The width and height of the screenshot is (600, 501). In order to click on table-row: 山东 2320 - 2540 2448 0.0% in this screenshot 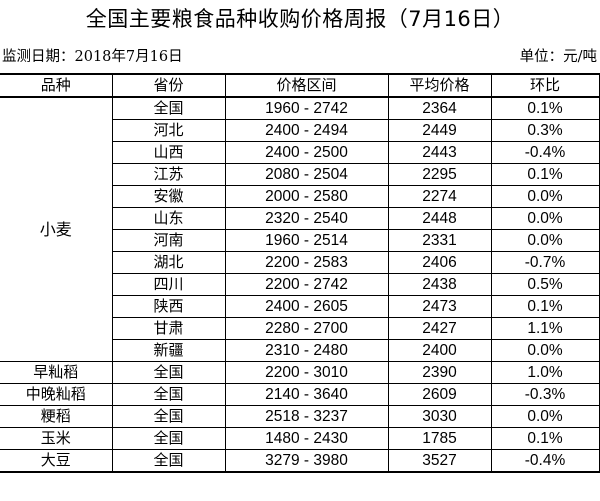, I will do `click(300, 218)`.